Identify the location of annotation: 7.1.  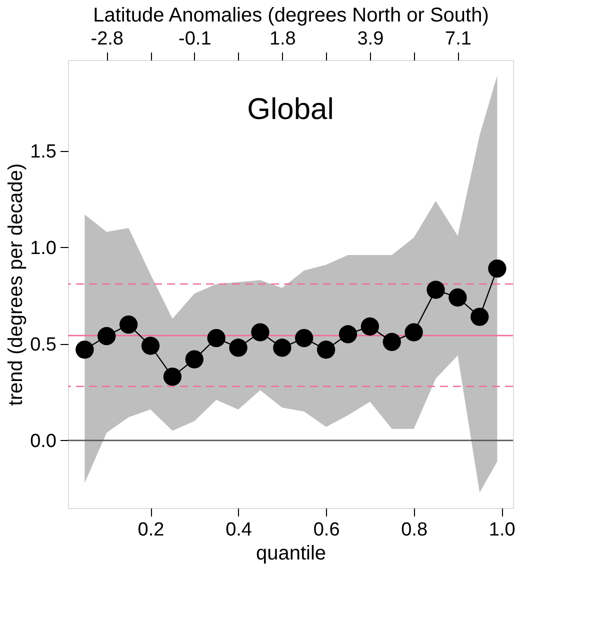
(458, 39).